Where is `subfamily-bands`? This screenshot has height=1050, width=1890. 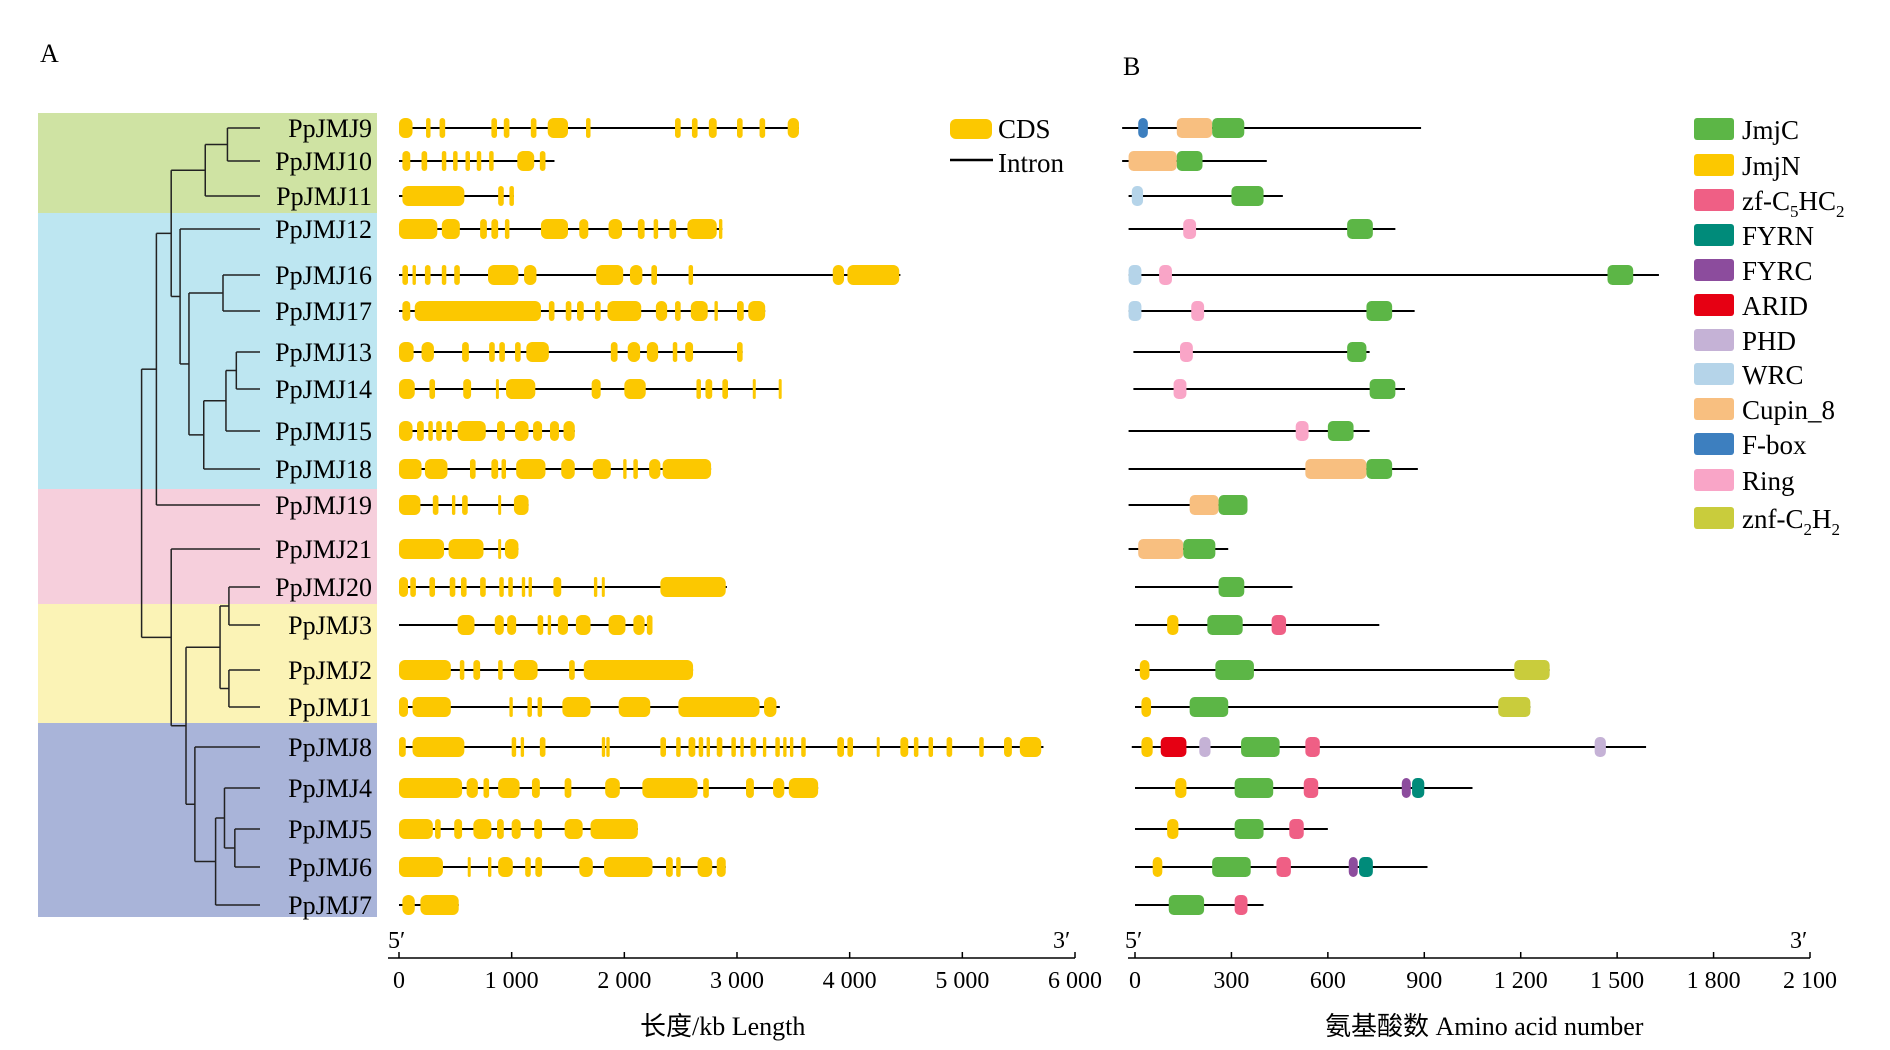 subfamily-bands is located at coordinates (207, 515).